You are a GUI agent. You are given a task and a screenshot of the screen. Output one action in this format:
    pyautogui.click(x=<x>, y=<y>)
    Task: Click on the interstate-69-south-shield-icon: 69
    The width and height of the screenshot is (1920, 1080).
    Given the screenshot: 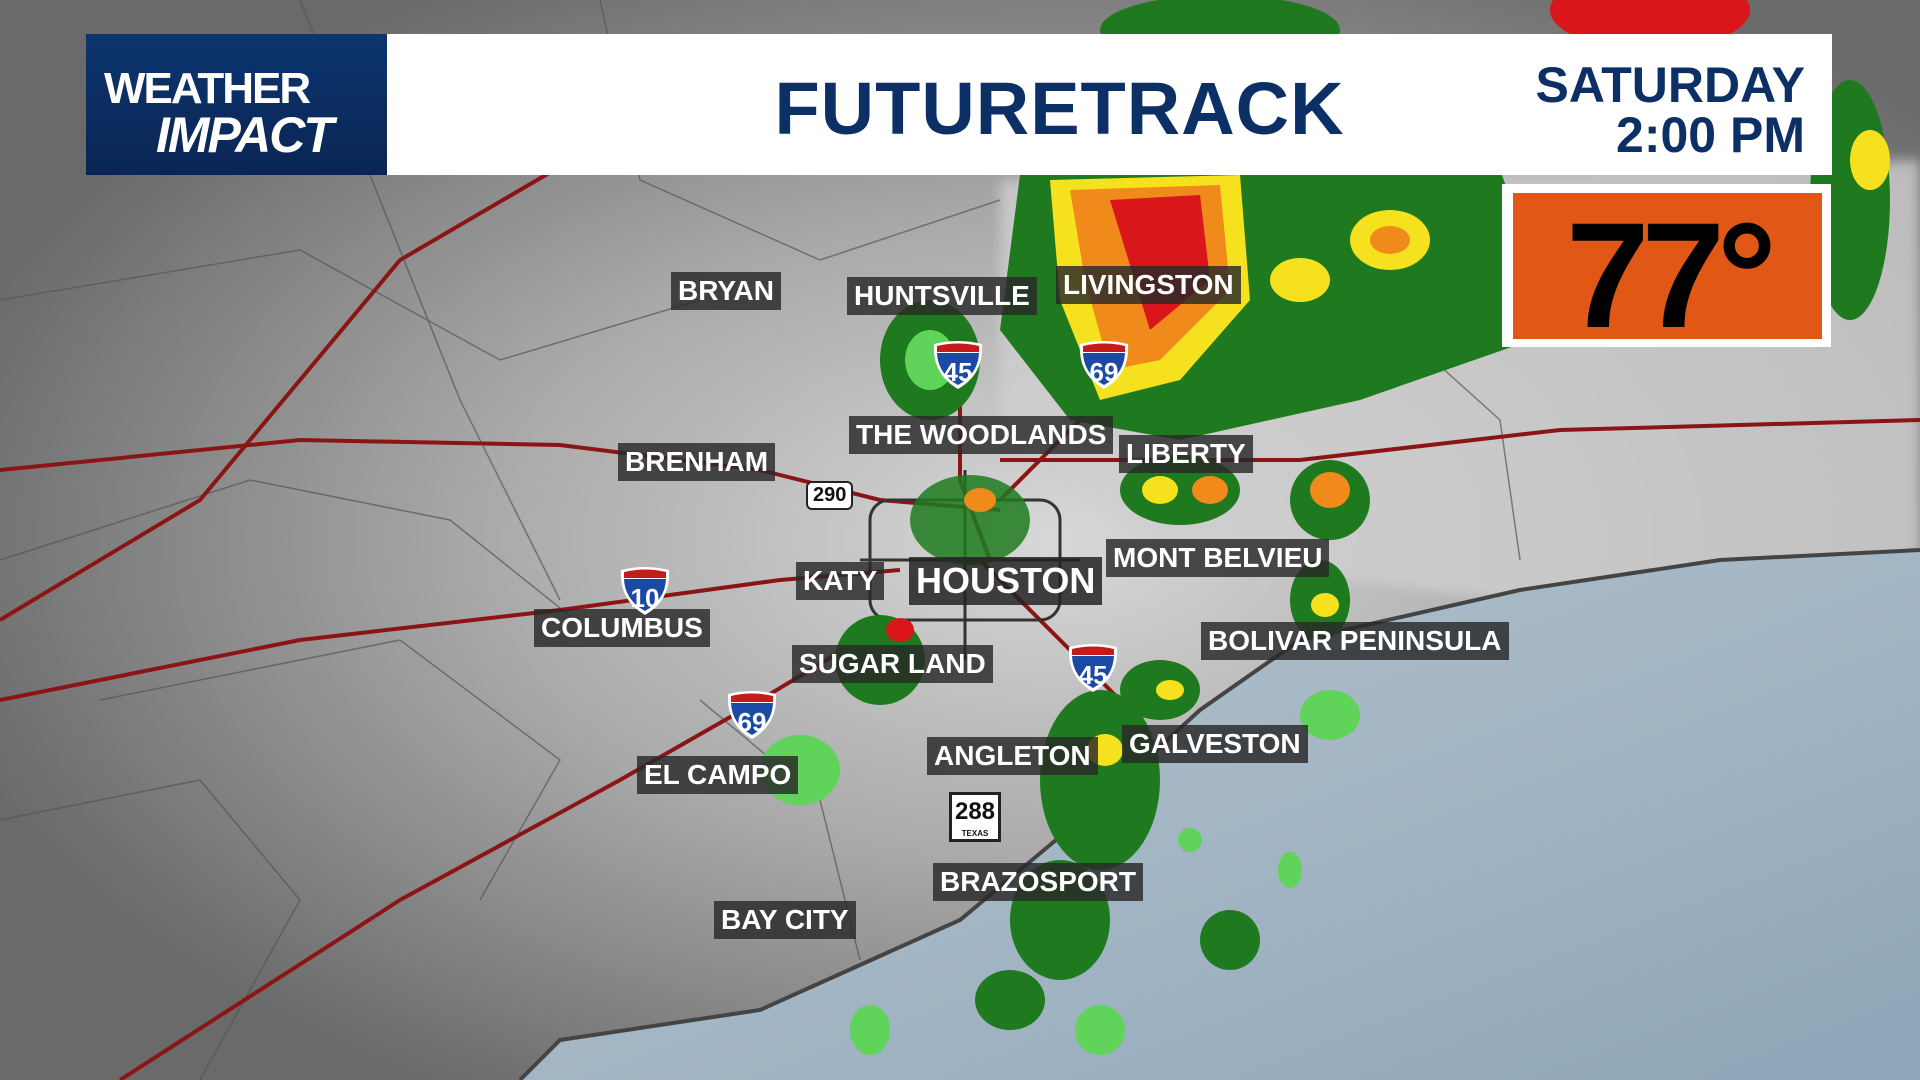 What is the action you would take?
    pyautogui.click(x=752, y=715)
    